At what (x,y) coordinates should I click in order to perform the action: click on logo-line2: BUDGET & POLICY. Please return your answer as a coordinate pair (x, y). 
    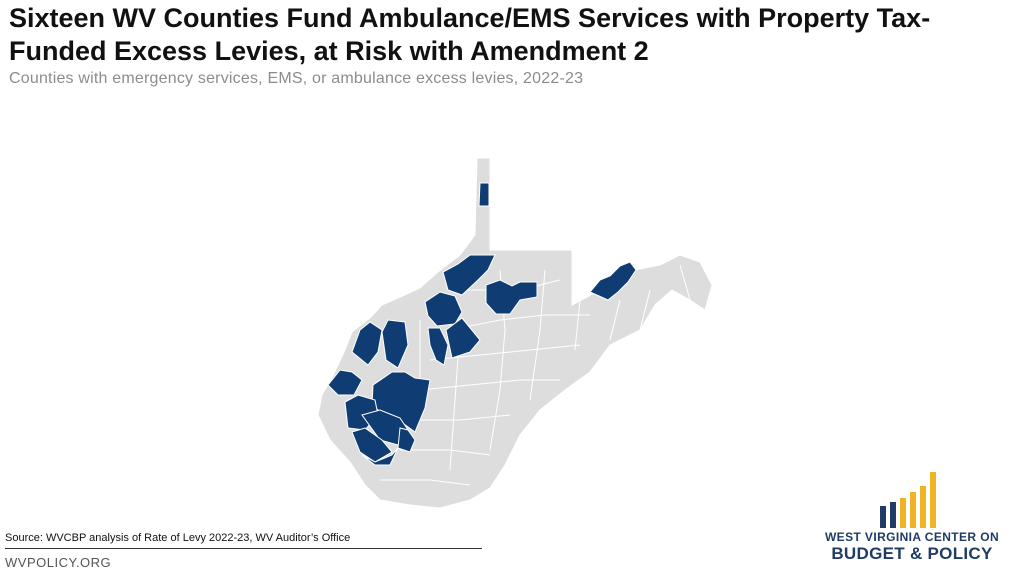
    Looking at the image, I should click on (912, 553).